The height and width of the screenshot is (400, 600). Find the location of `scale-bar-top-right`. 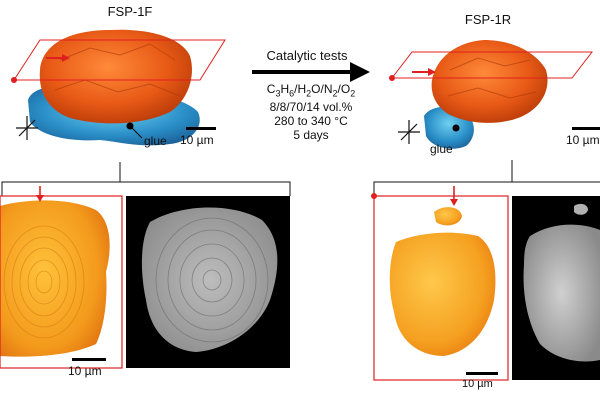

scale-bar-top-right is located at coordinates (586, 128).